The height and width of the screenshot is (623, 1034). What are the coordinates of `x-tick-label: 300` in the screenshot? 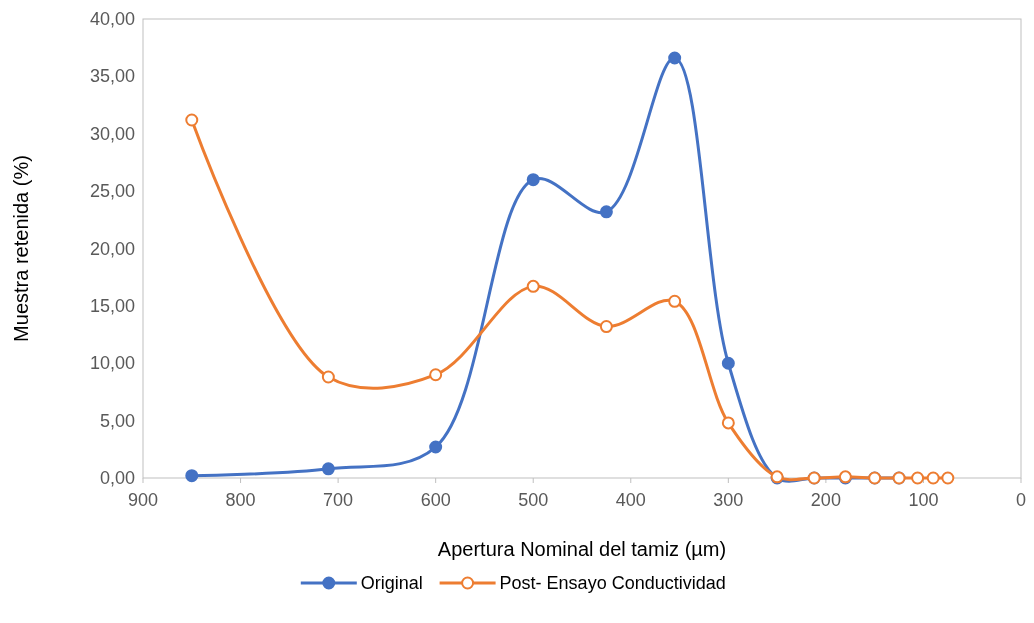 It's located at (728, 500).